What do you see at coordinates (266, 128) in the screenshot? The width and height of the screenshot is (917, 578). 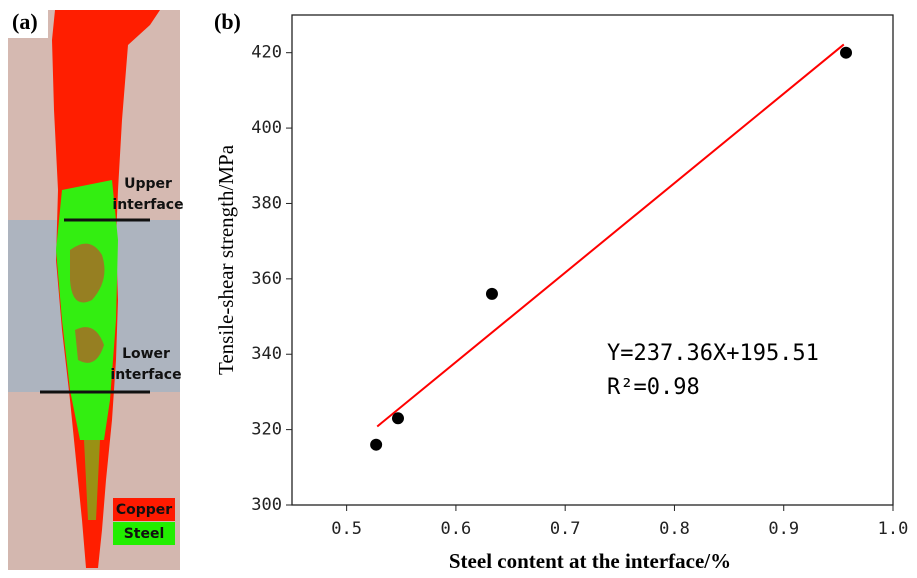 I see `y-tick-label: 400` at bounding box center [266, 128].